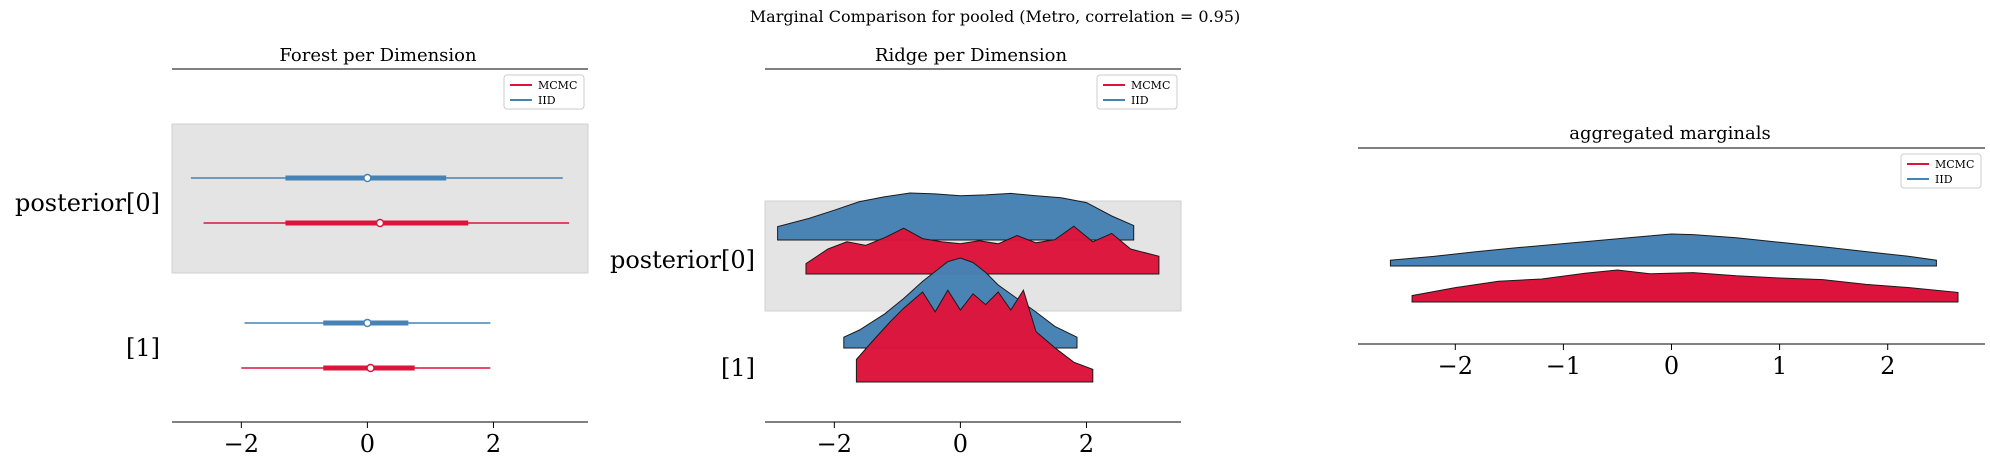  Describe the element at coordinates (1669, 133) in the screenshot. I see `aggregated-title: aggregated marginals` at that location.